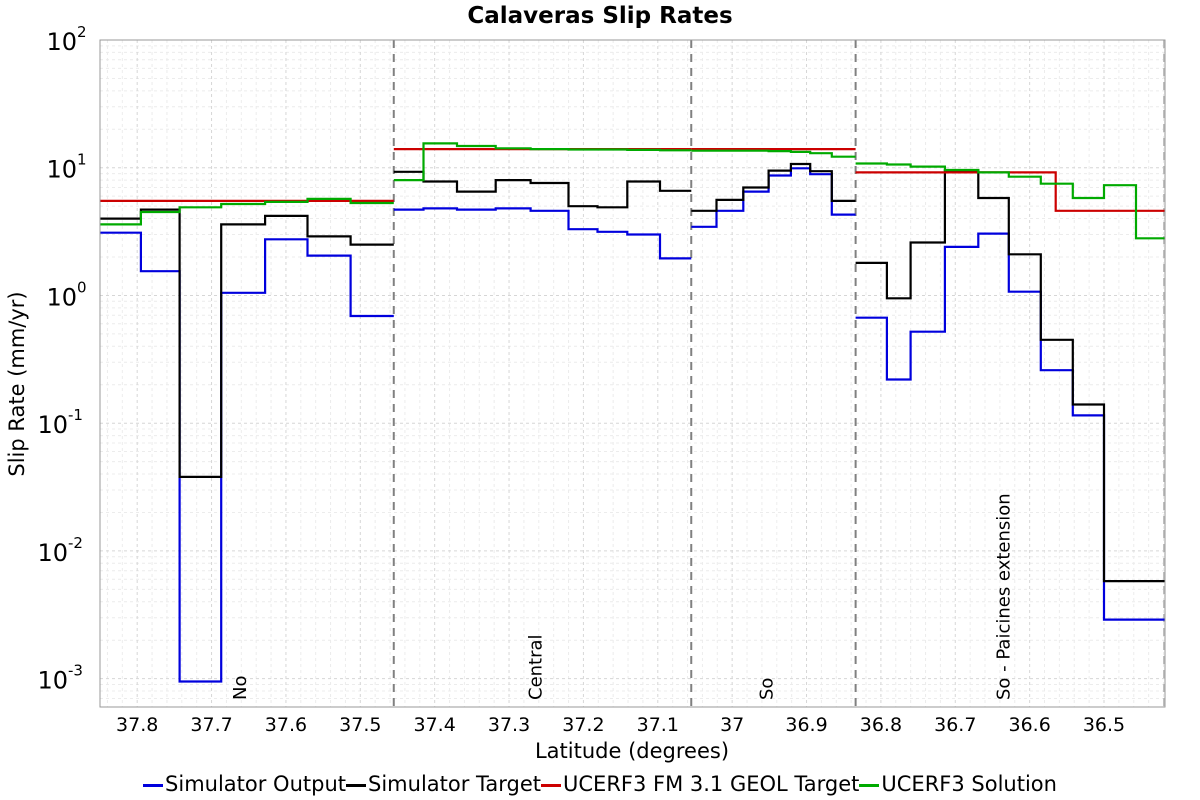 The width and height of the screenshot is (1200, 800). I want to click on chart-title: Calaveras Slip Rates, so click(599, 16).